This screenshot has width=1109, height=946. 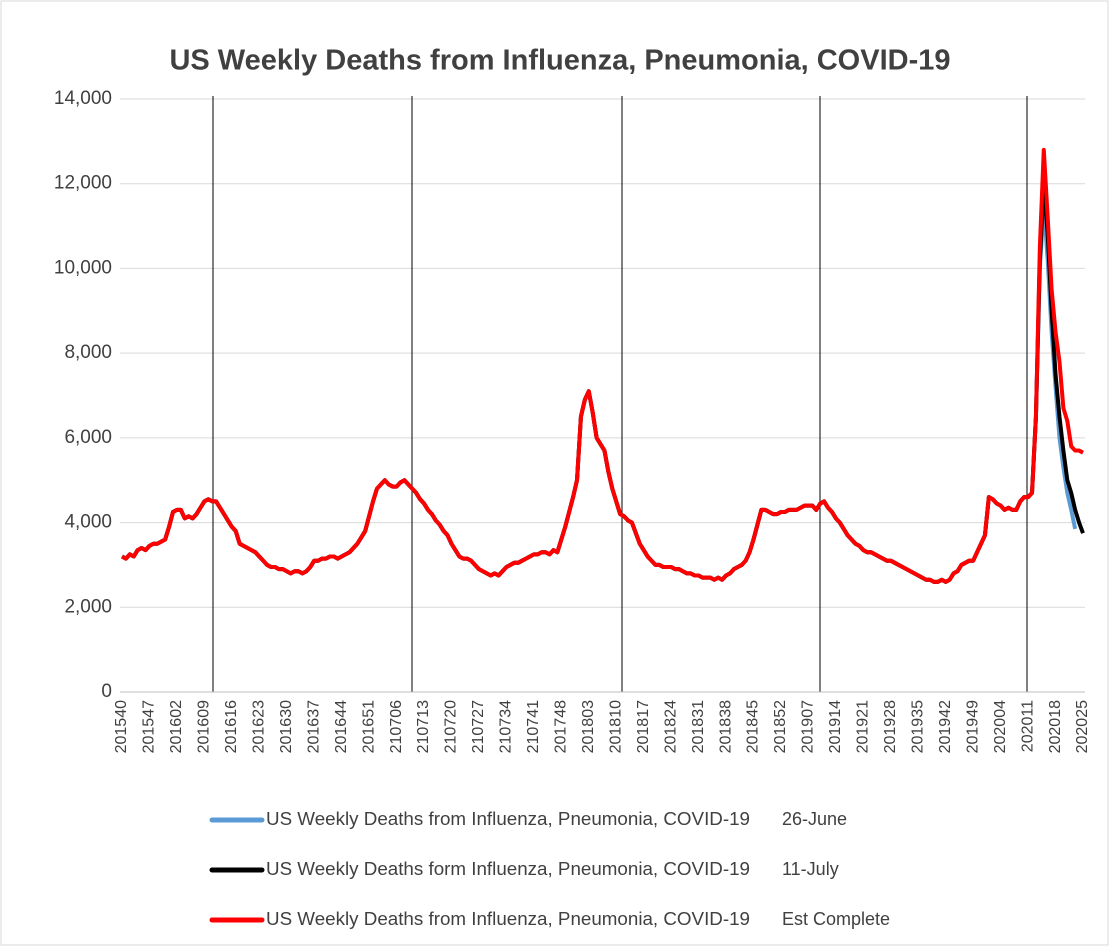 I want to click on x-tick-label: 202004, so click(x=1000, y=726).